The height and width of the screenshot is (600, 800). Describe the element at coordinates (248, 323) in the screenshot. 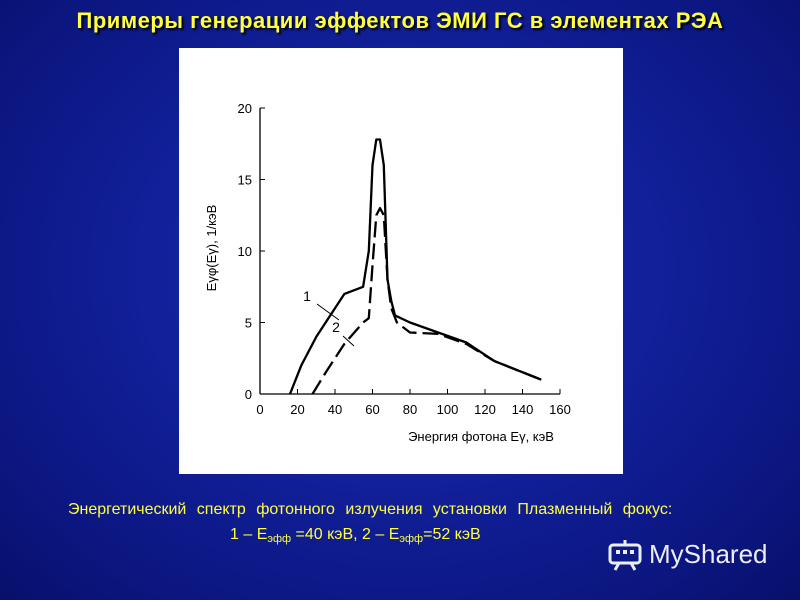

I see `y-tick-label: 5` at that location.